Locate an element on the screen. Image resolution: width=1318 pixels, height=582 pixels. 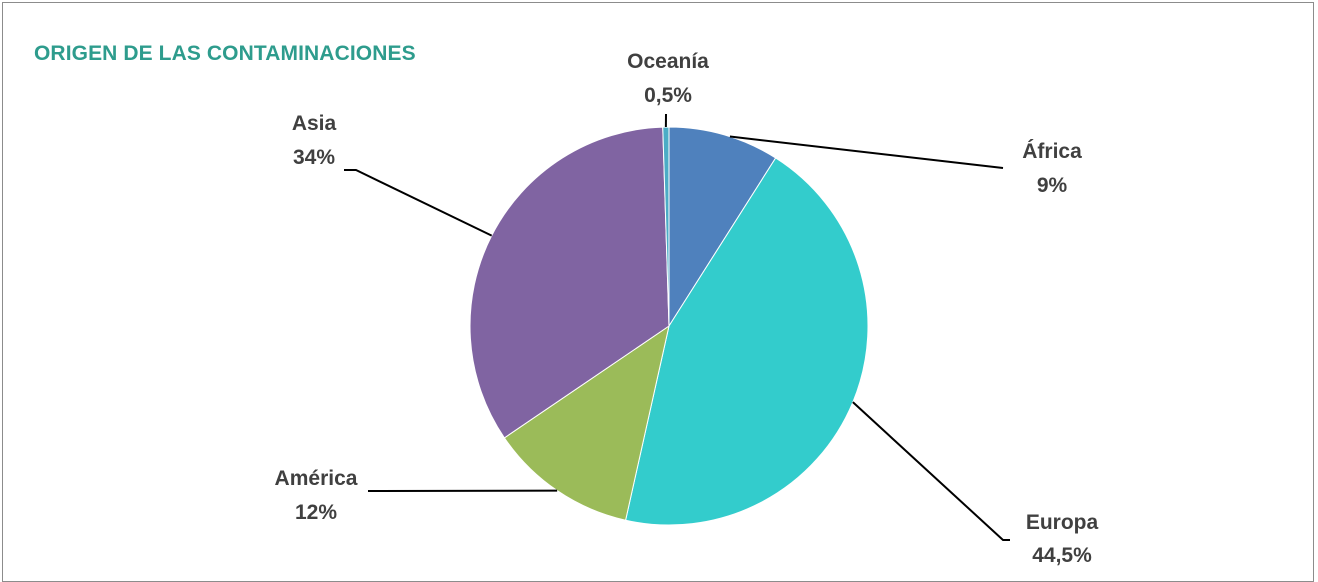
slice-category-label: África is located at coordinates (1052, 151).